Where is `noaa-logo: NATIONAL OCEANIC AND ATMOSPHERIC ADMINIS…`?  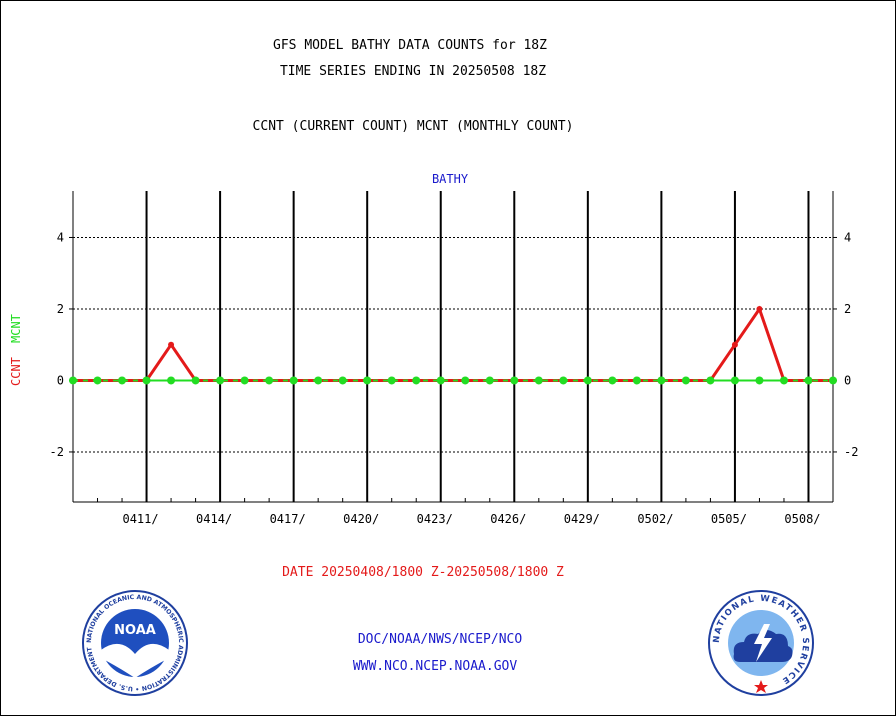
noaa-logo: NATIONAL OCEANIC AND ATMOSPHERIC ADMINIS… is located at coordinates (134, 642).